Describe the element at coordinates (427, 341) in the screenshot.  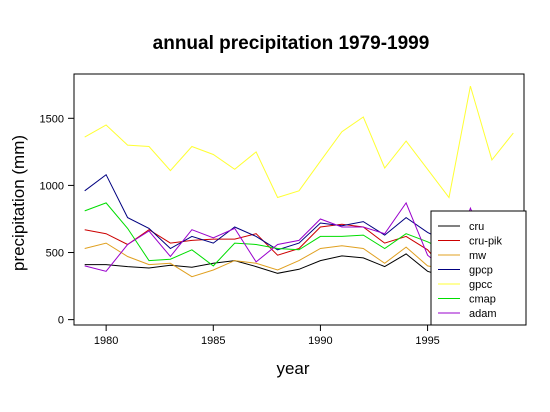
I see `x-tick-label: 1995` at that location.